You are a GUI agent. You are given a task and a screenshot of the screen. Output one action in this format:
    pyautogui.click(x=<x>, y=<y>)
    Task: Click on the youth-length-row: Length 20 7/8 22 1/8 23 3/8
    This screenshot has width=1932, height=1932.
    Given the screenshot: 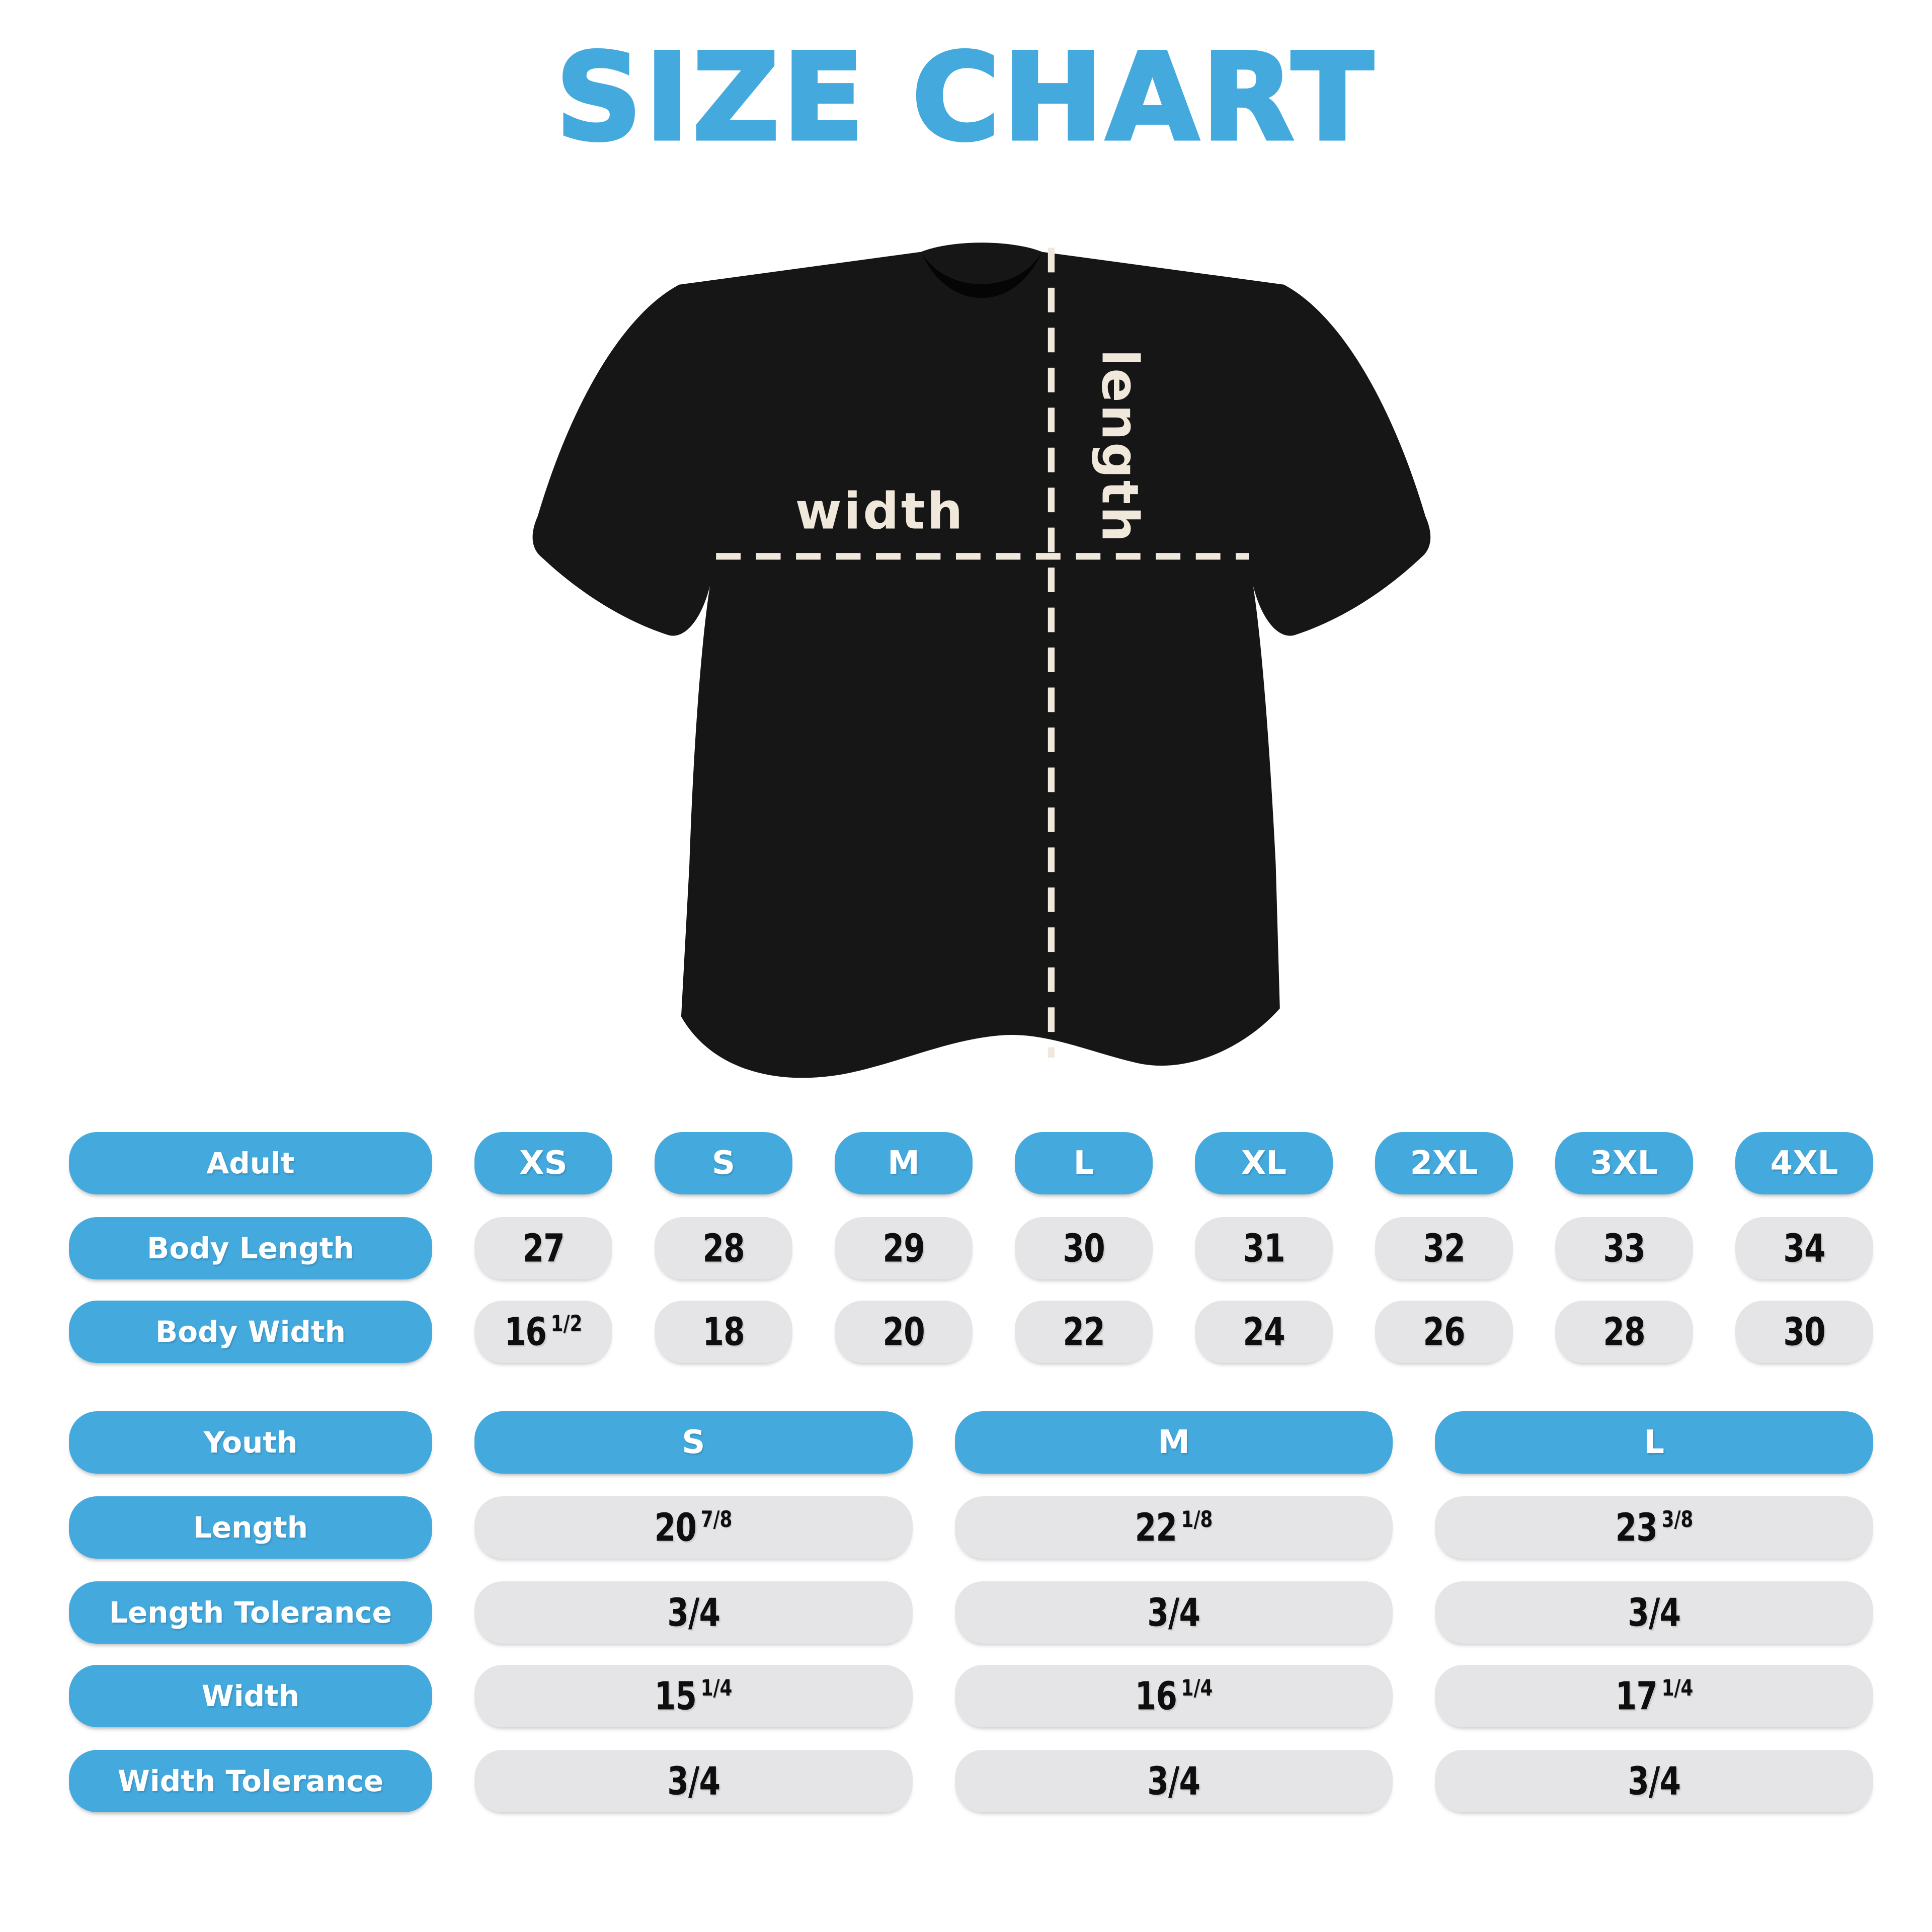 What is the action you would take?
    pyautogui.click(x=971, y=1527)
    